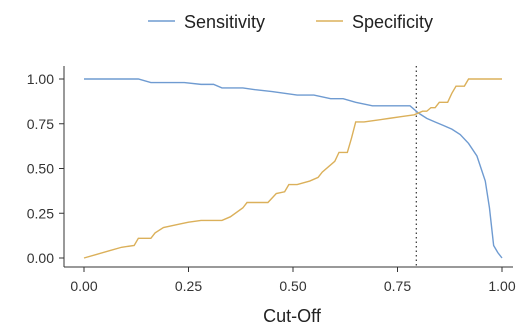 The image size is (522, 333). What do you see at coordinates (188, 286) in the screenshot?
I see `x-tick-label: 0.25` at bounding box center [188, 286].